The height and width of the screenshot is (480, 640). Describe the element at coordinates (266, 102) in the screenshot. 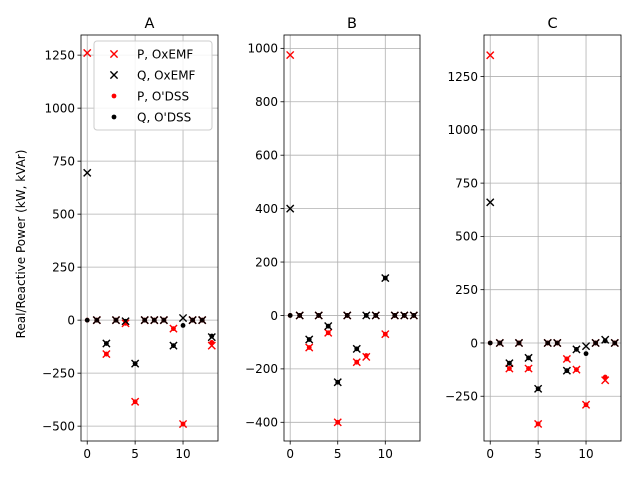

I see `y-tick-label: 800` at that location.